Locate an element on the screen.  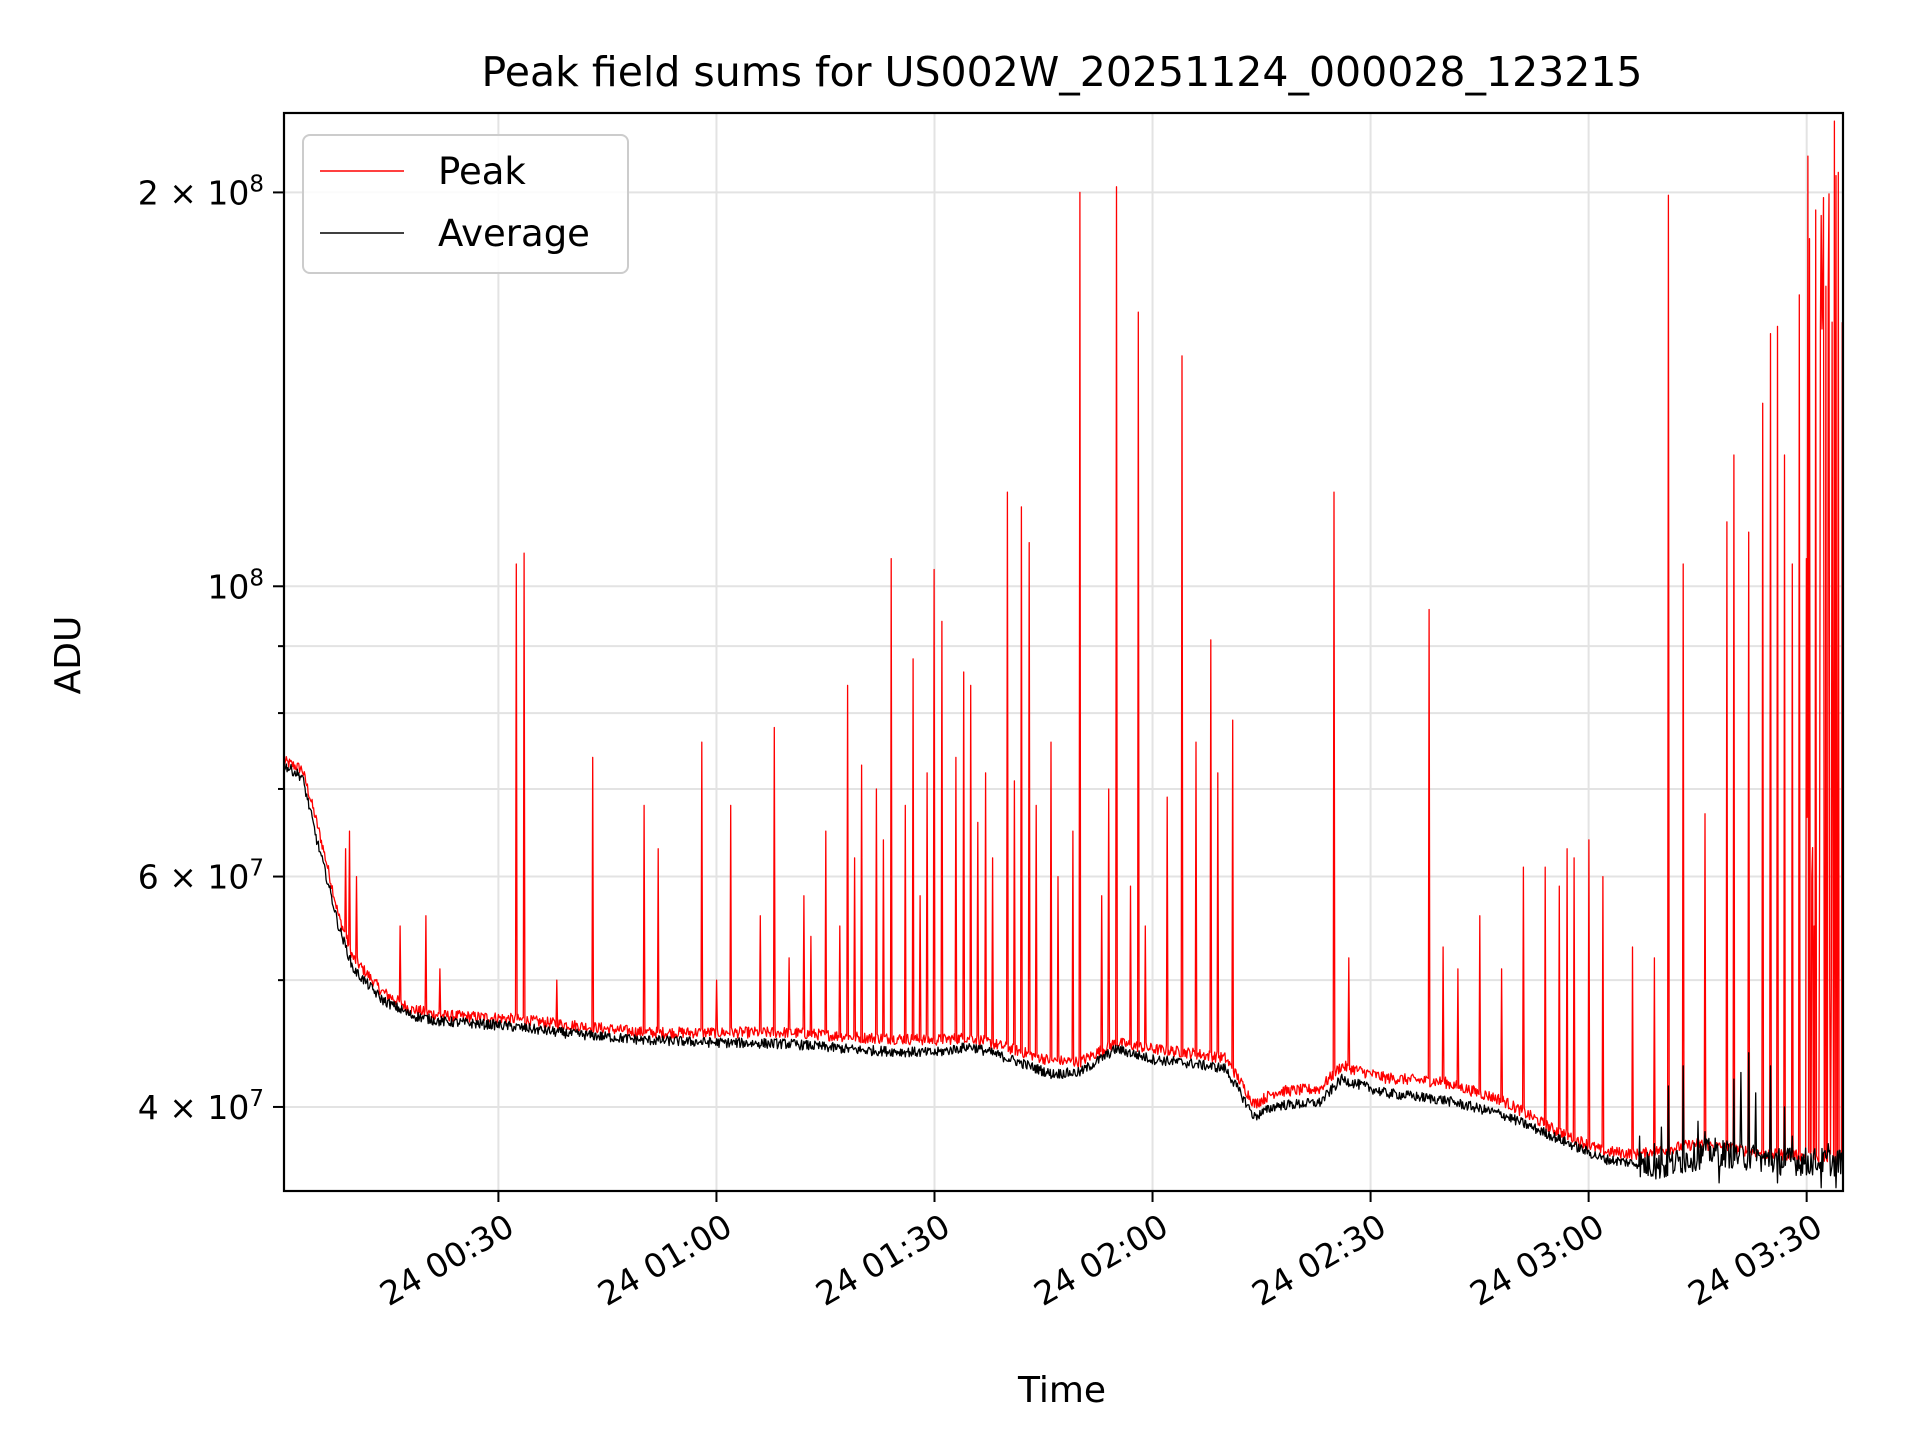
y-tick-label: 4 × 107 is located at coordinates (201, 1106).